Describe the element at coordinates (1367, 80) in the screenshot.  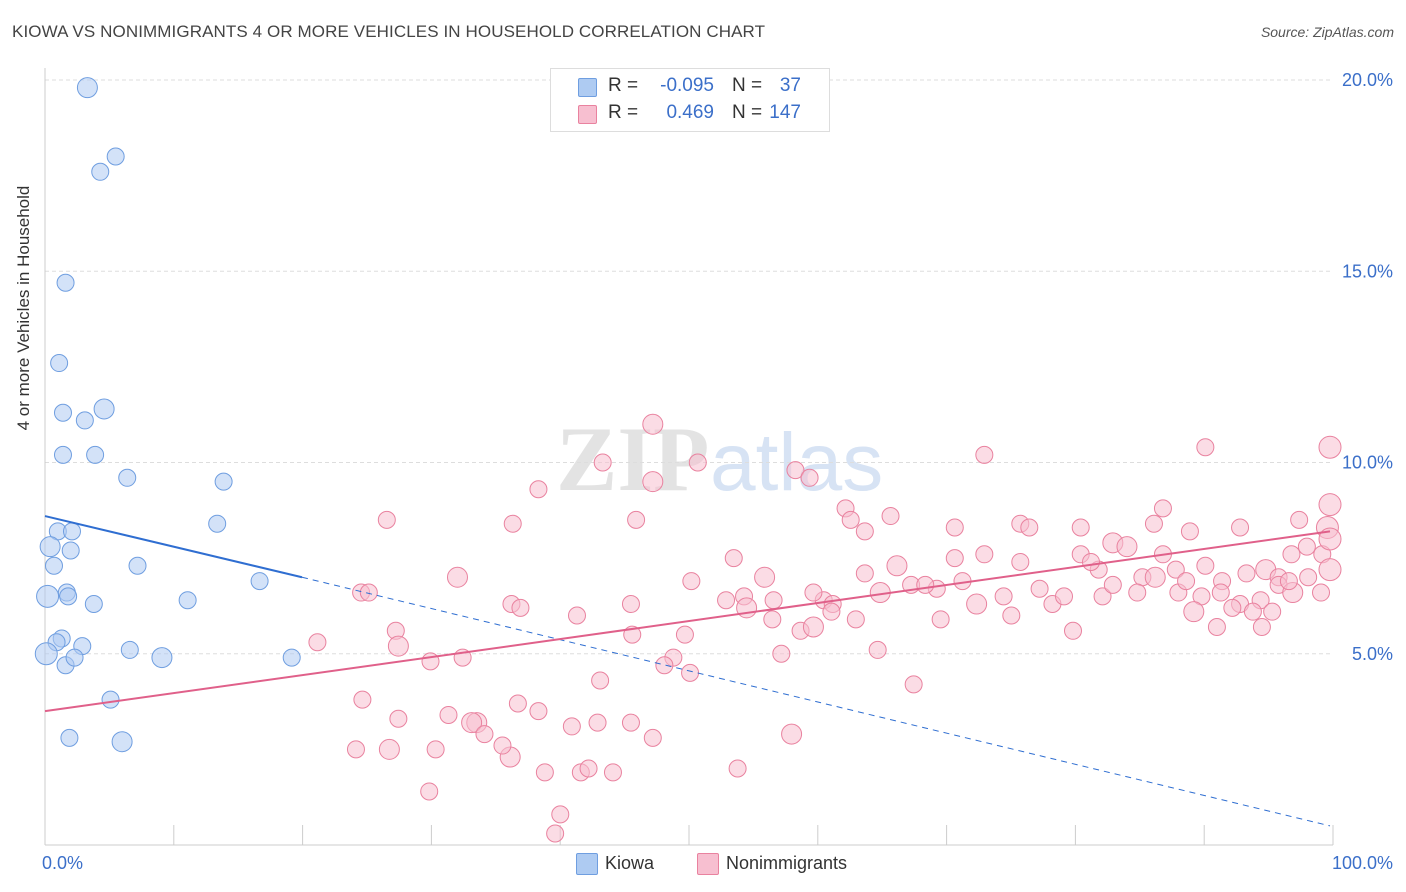
I see `y-tick-label: 20.0%` at that location.